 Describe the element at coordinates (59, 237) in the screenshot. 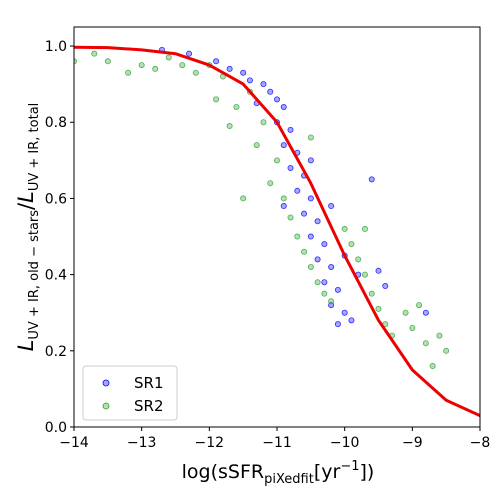

I see `y-axis-ticks: 0.0 0.2 0.4 0.6 0.8 1.0` at that location.